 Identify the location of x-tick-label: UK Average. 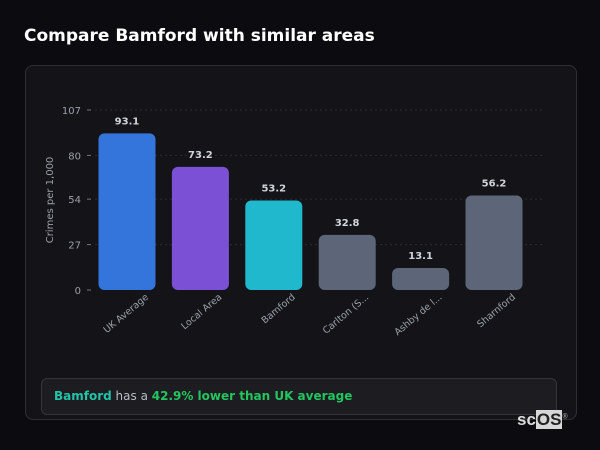
(126, 314).